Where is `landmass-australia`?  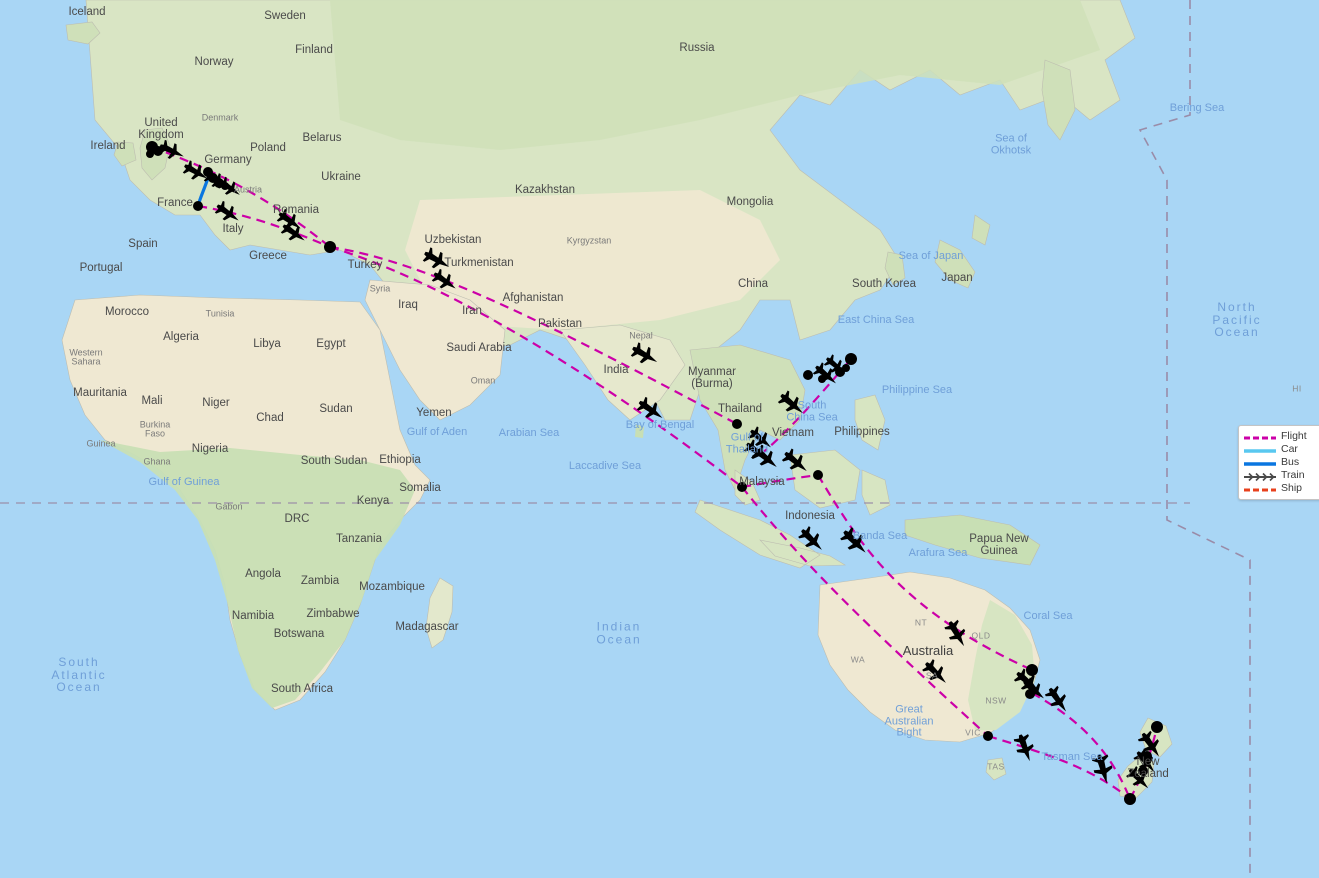 landmass-australia is located at coordinates (929, 657).